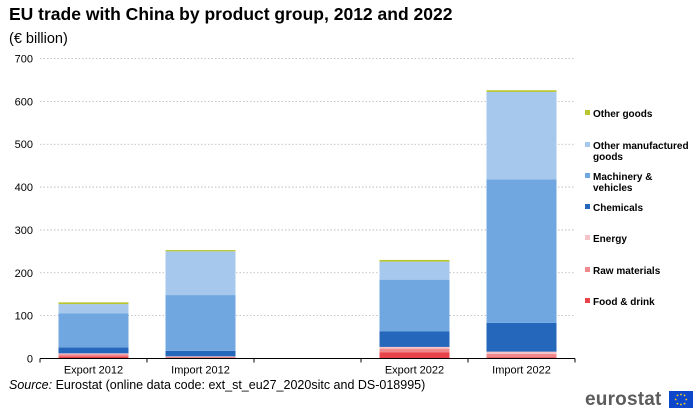 This screenshot has width=700, height=418. Describe the element at coordinates (618, 208) in the screenshot. I see `legend-label: Chemicals` at that location.